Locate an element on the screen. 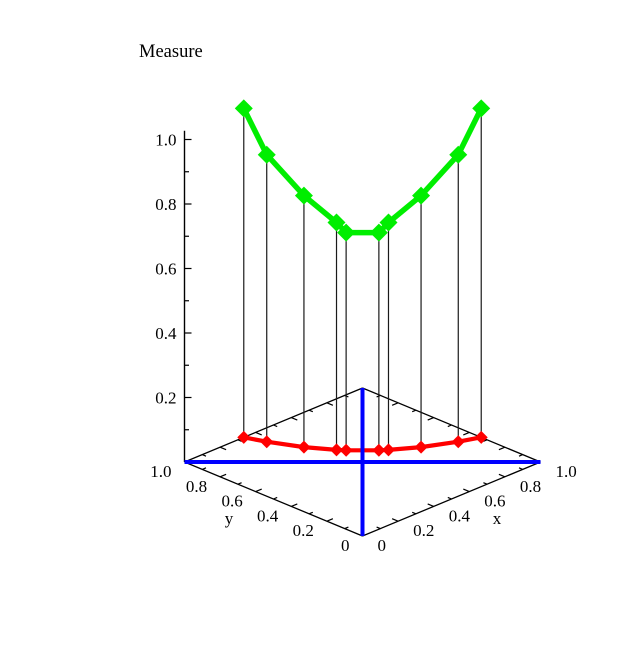  x-tick-label: 1.0 is located at coordinates (566, 471).